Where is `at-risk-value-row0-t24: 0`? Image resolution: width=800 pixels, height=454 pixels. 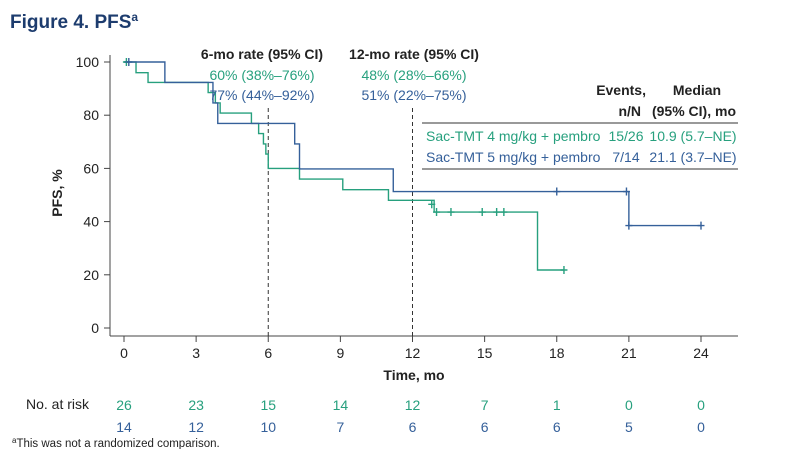
at-risk-value-row0-t24: 0 is located at coordinates (701, 405).